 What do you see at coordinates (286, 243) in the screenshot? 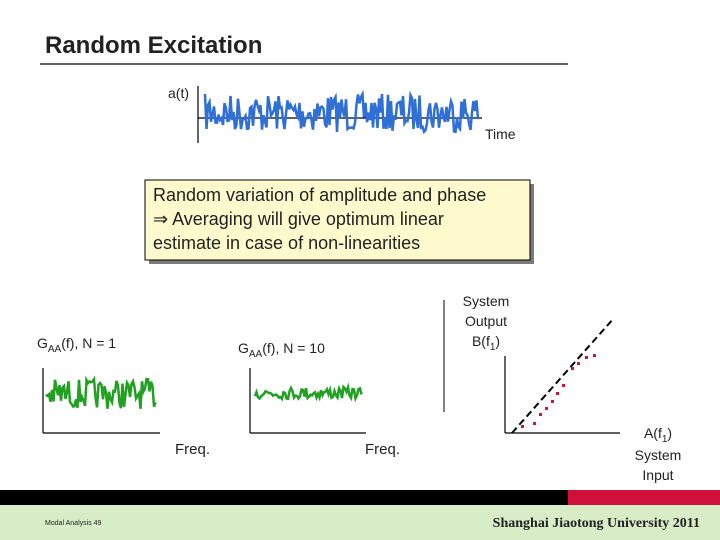
I see `callout-text: estimate in case of non-linearities` at bounding box center [286, 243].